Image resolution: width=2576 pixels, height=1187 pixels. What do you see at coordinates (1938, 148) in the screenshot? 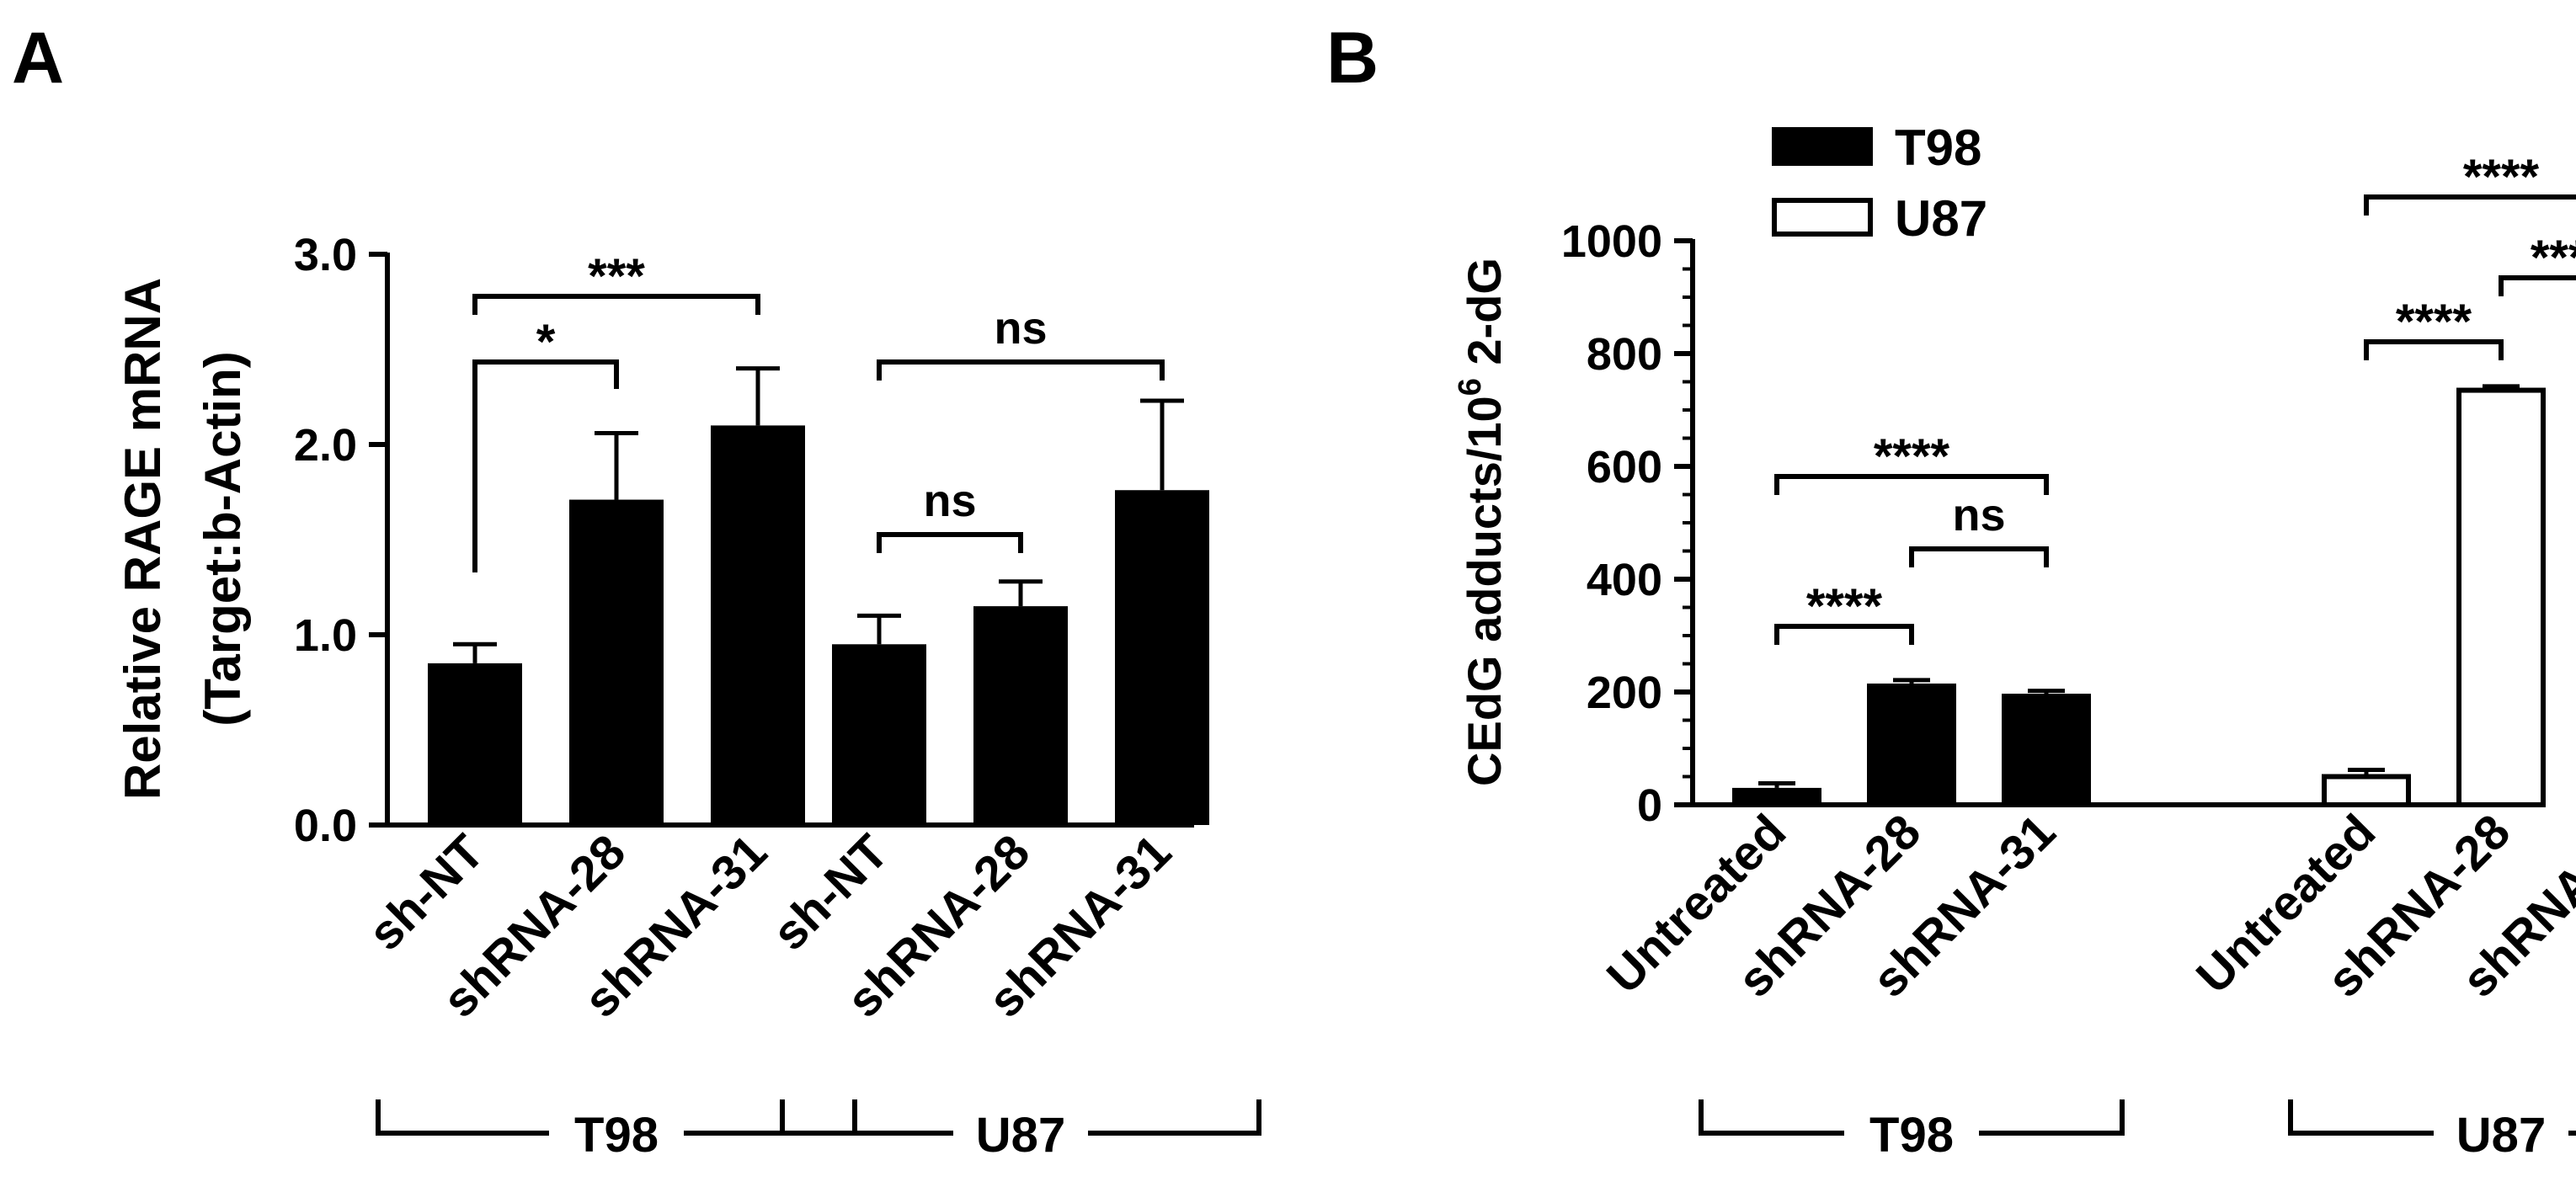
I see `legend-label: T98` at bounding box center [1938, 148].